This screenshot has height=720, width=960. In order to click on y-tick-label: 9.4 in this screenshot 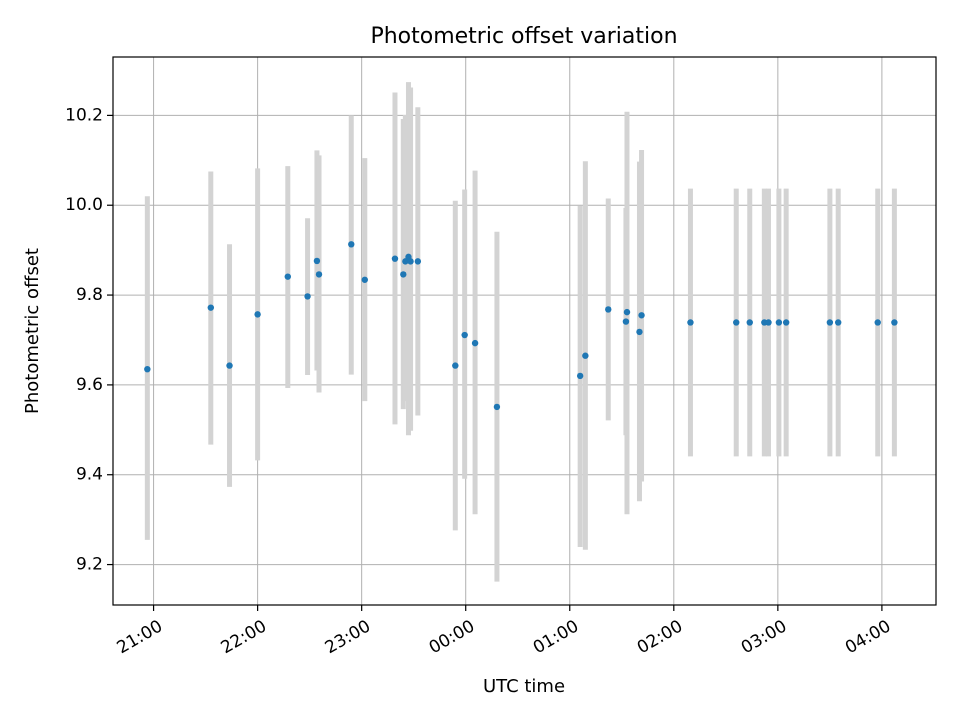, I will do `click(89, 475)`.